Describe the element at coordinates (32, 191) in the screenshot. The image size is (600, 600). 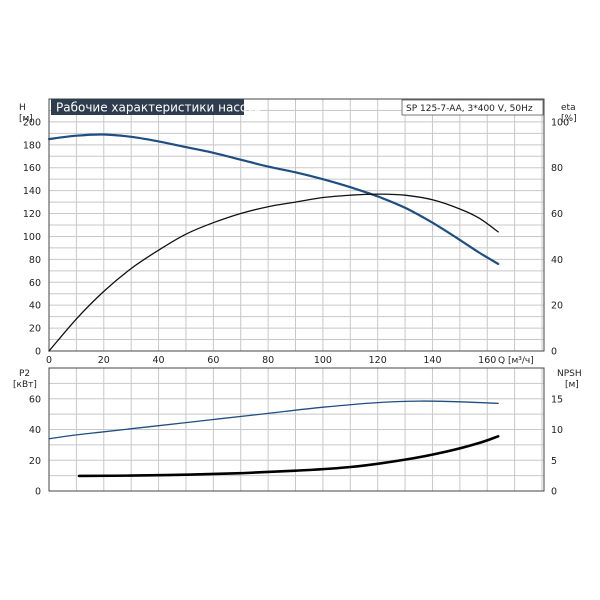
I see `y-left-tick-label: 140` at that location.